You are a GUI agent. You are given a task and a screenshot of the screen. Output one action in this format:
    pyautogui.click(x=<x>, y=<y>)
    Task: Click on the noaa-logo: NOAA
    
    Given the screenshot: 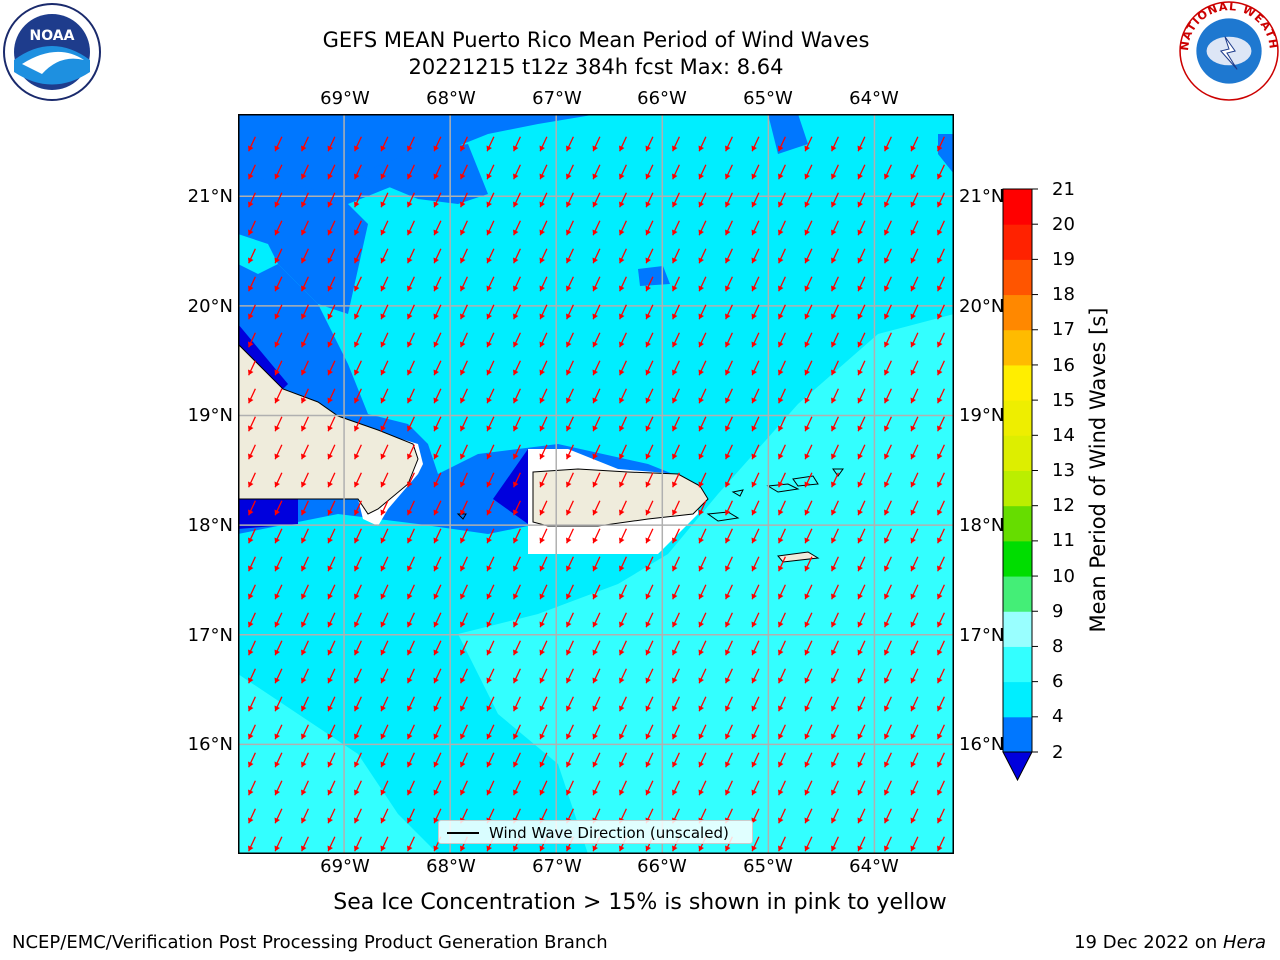 What is the action you would take?
    pyautogui.click(x=52, y=52)
    